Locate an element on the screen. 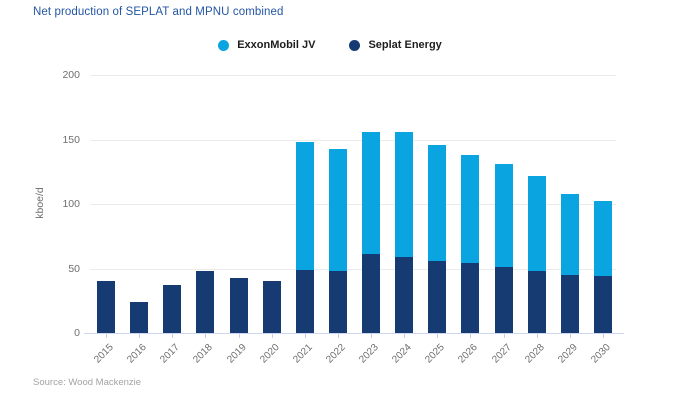  legend-item-exxonmobil-jv: ExxonMobil JV is located at coordinates (266, 45).